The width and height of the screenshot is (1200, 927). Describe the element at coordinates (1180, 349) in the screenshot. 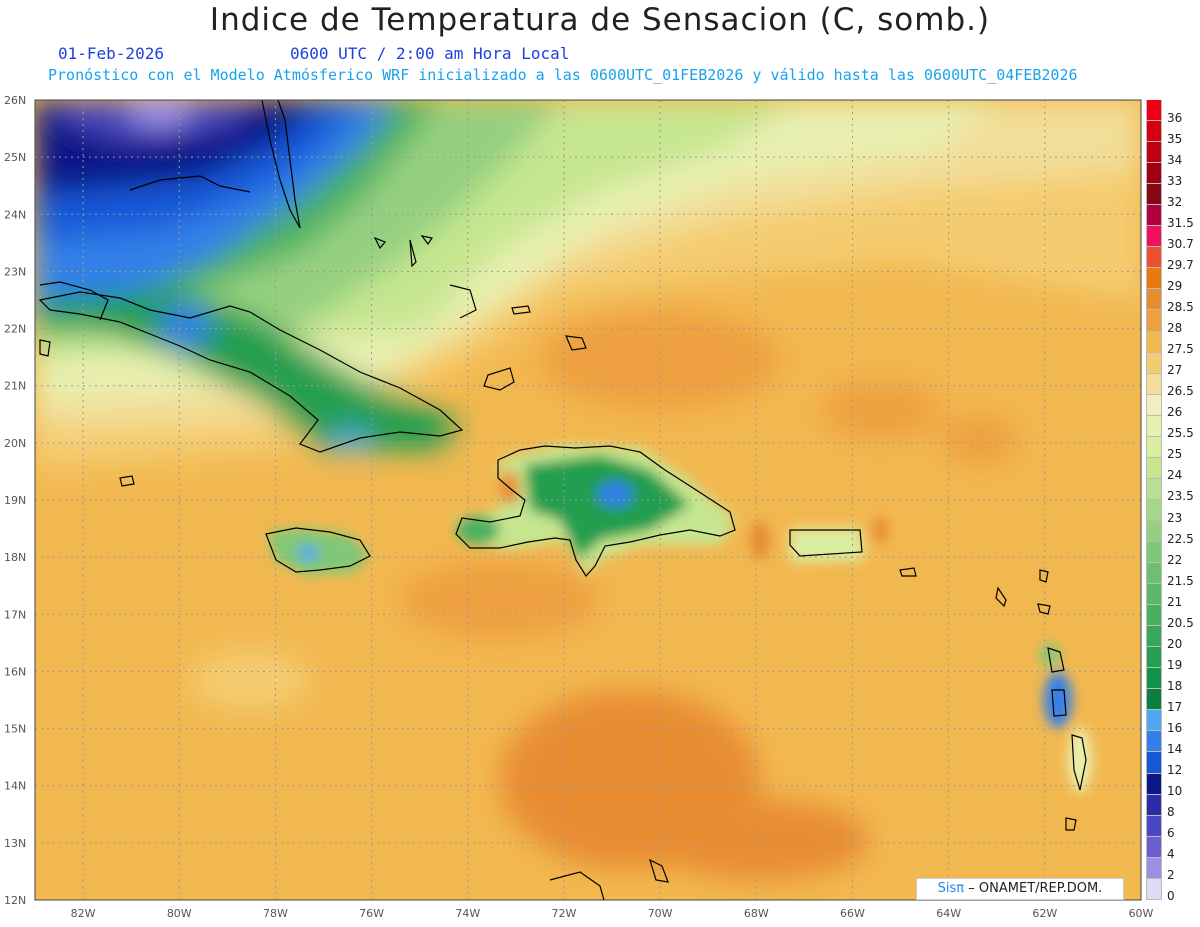

I see `legend-label: 27.5` at that location.